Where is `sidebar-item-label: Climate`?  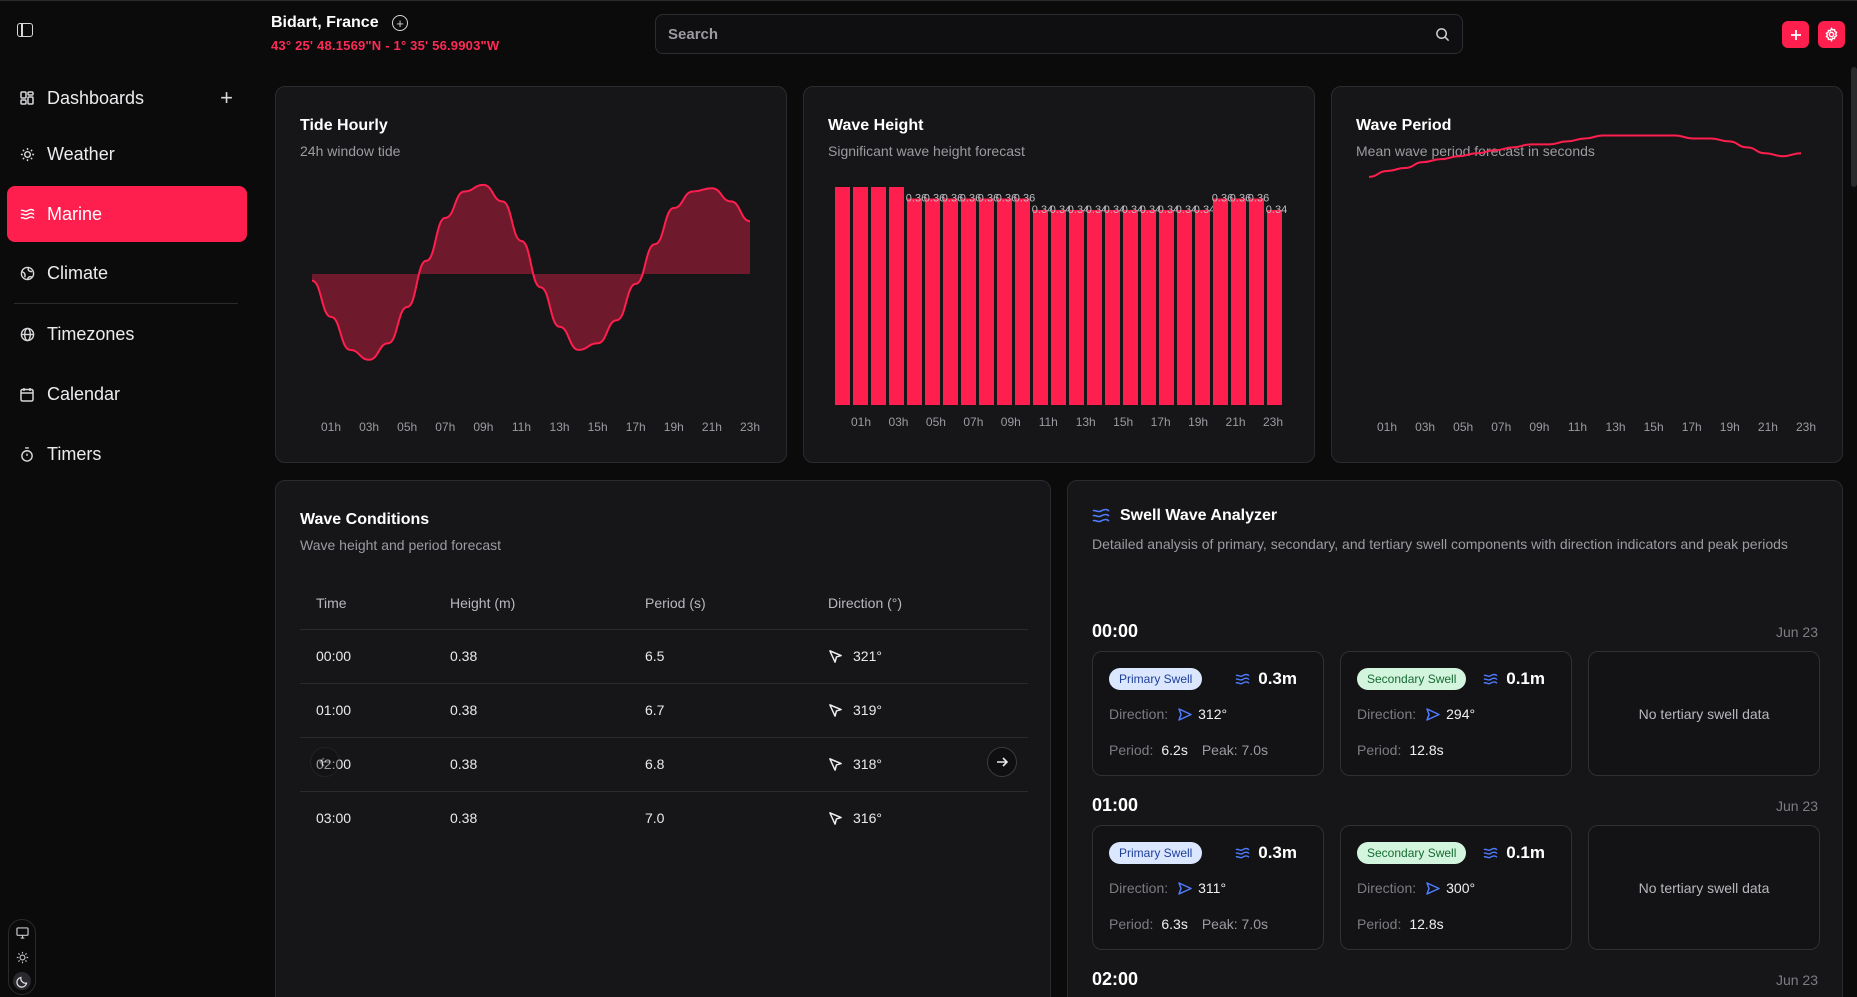 sidebar-item-label: Climate is located at coordinates (78, 272).